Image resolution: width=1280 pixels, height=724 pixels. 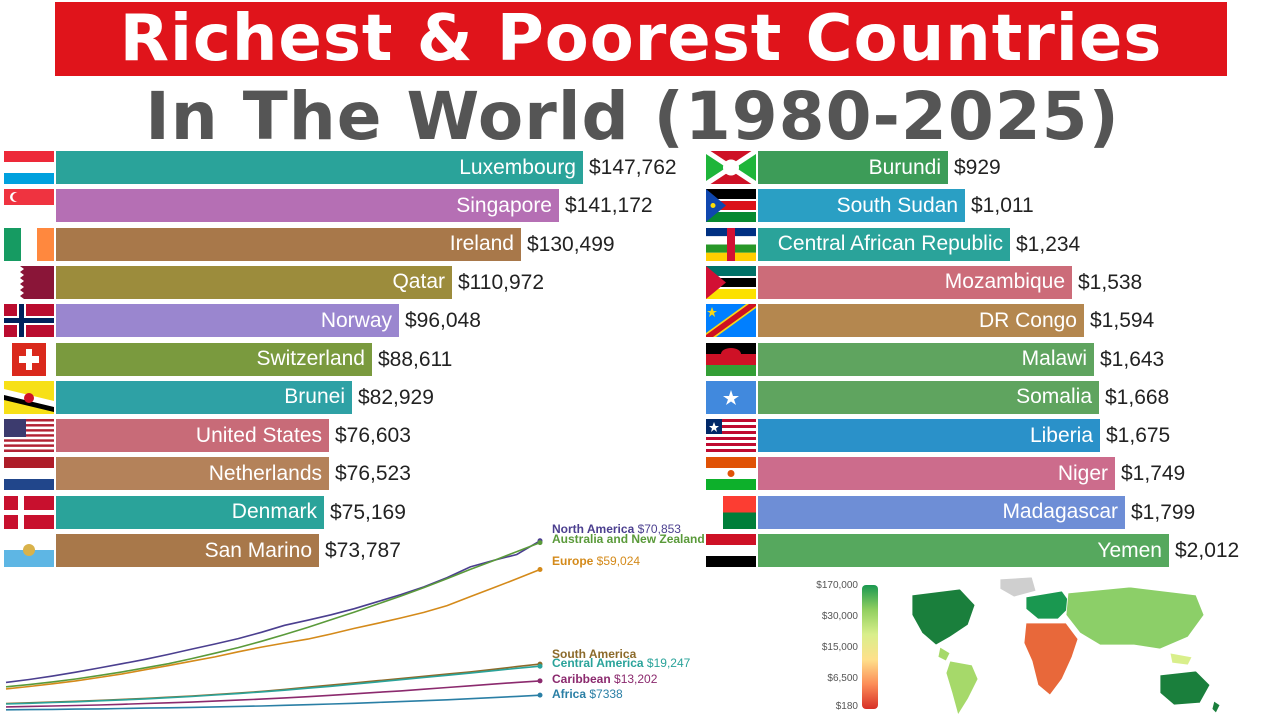 I want to click on page-subtitle: In The World (1980-2025), so click(x=632, y=116).